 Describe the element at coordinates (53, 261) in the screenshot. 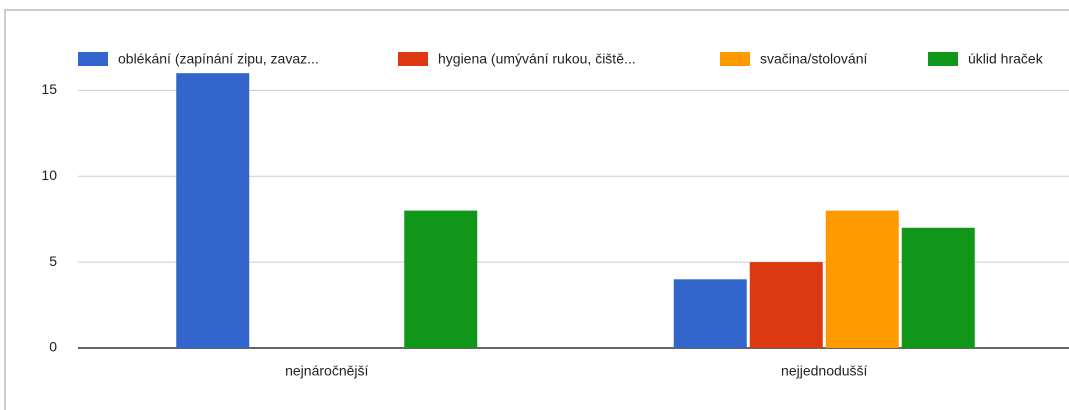

I see `y-tick-label: 5` at that location.